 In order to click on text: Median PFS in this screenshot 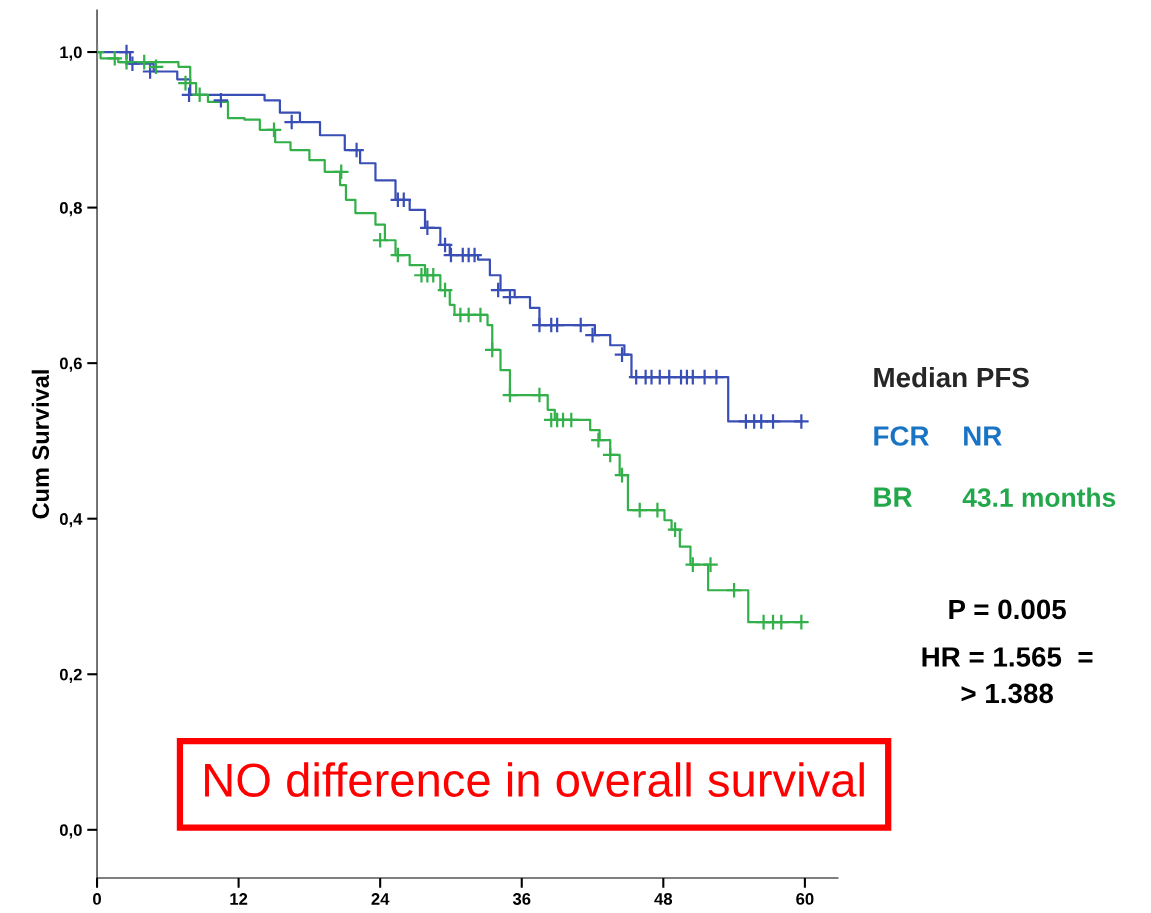, I will do `click(951, 377)`.